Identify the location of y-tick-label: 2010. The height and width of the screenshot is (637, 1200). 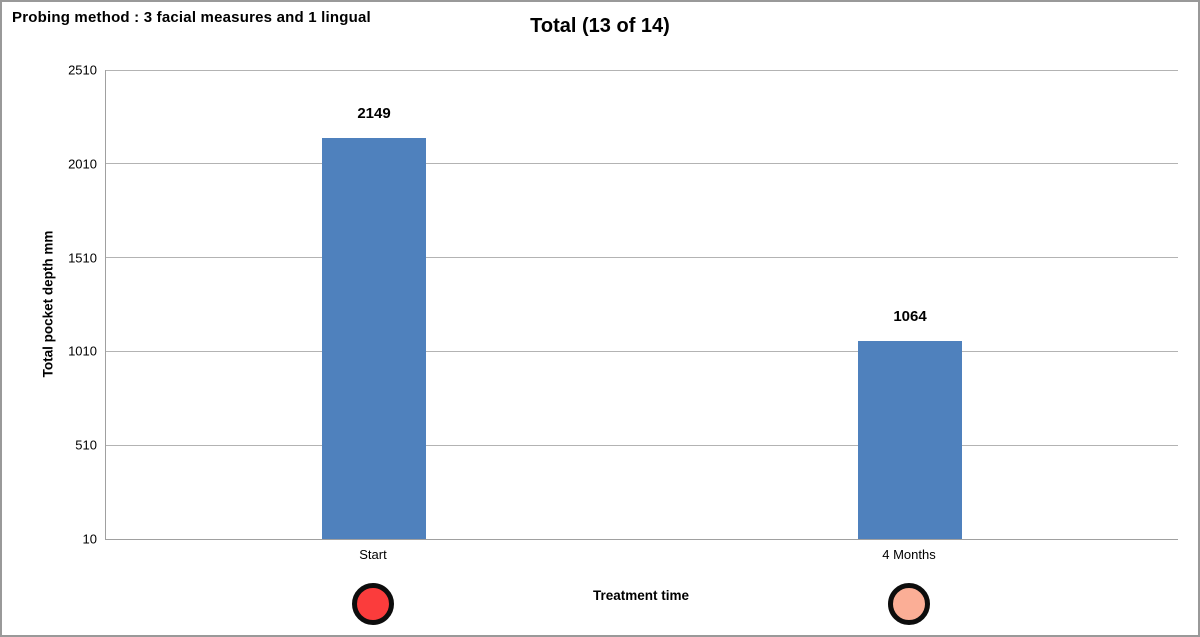
(82, 164).